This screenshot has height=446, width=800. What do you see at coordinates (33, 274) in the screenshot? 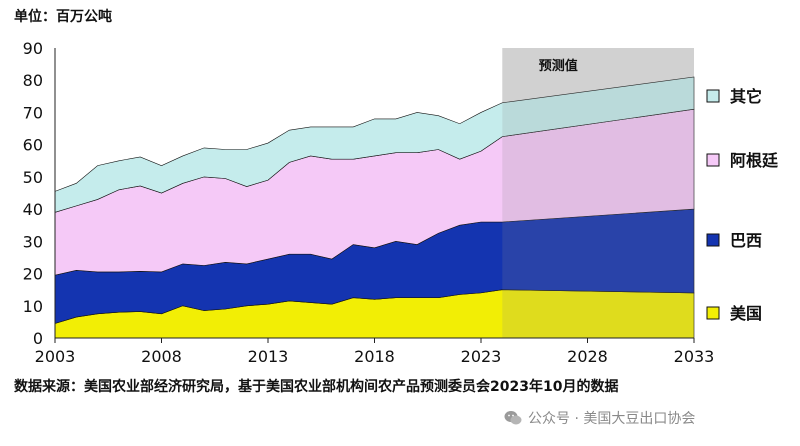
I see `y-tick-label: 20` at bounding box center [33, 274].